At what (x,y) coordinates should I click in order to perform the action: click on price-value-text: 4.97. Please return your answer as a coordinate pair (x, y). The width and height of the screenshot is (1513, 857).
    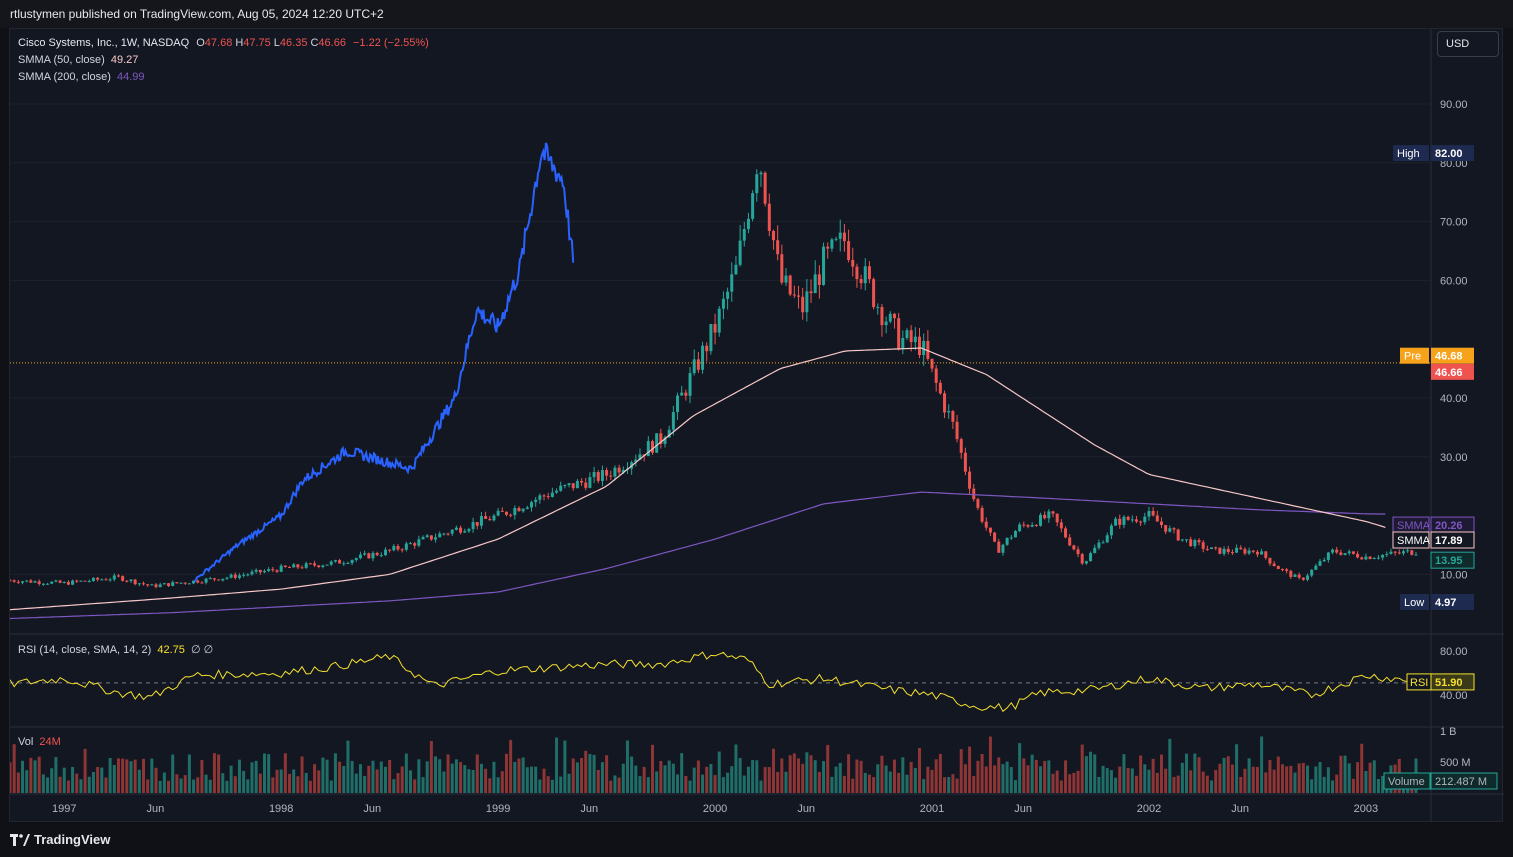
    Looking at the image, I should click on (1445, 603).